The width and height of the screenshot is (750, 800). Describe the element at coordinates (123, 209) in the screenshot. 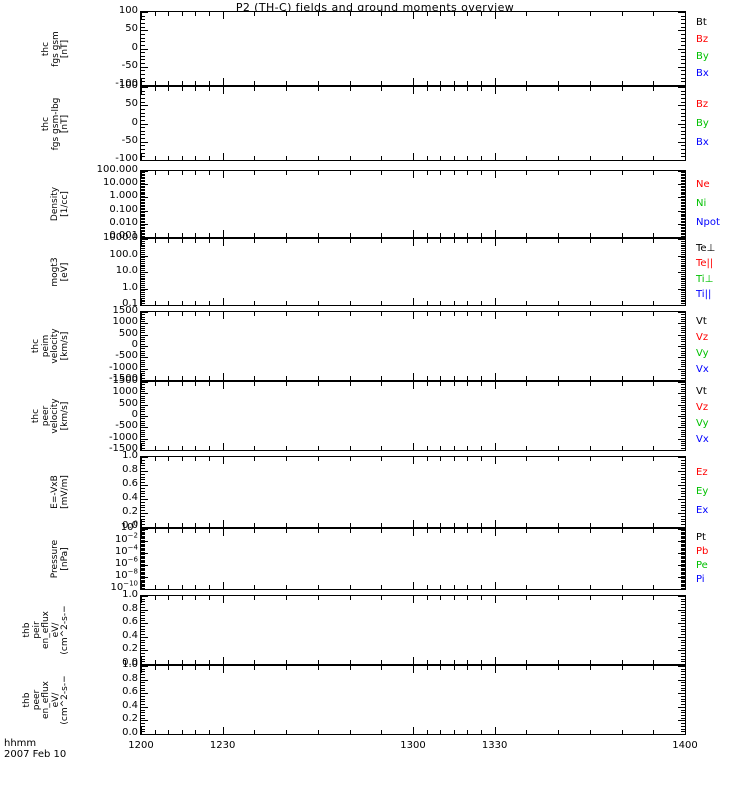

I see `y-tick-label: 0.100` at that location.